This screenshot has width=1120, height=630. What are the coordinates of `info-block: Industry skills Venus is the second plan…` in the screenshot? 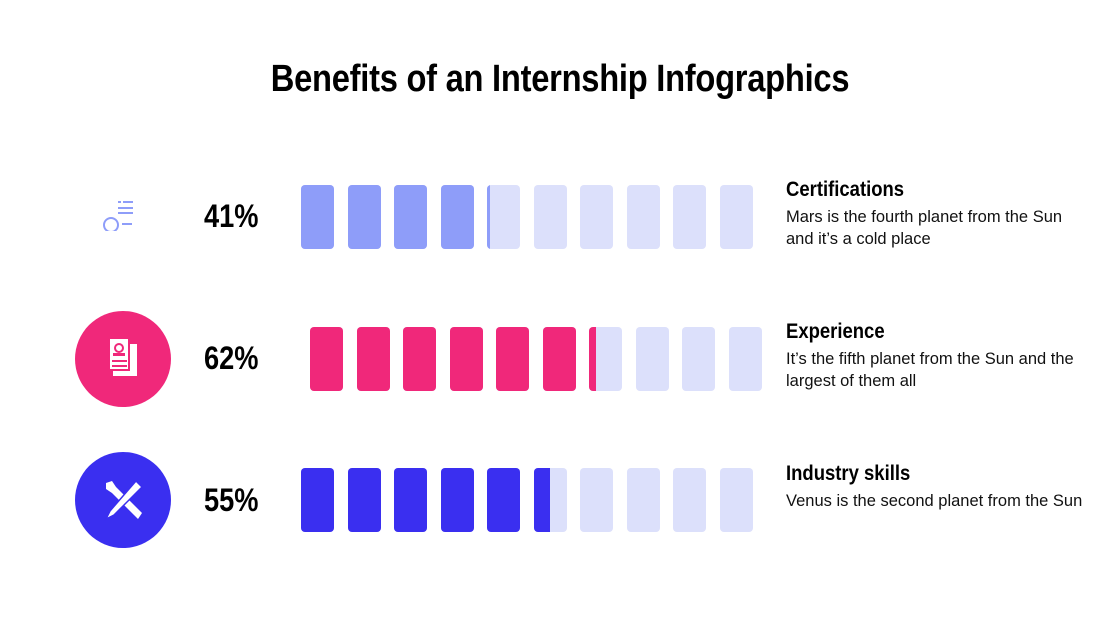 It's located at (936, 487).